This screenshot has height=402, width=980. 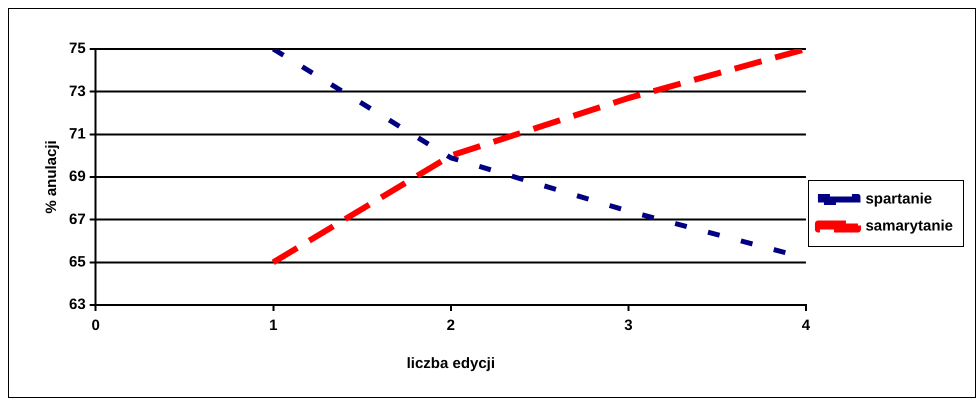 I want to click on x-tick-label: 4, so click(x=806, y=325).